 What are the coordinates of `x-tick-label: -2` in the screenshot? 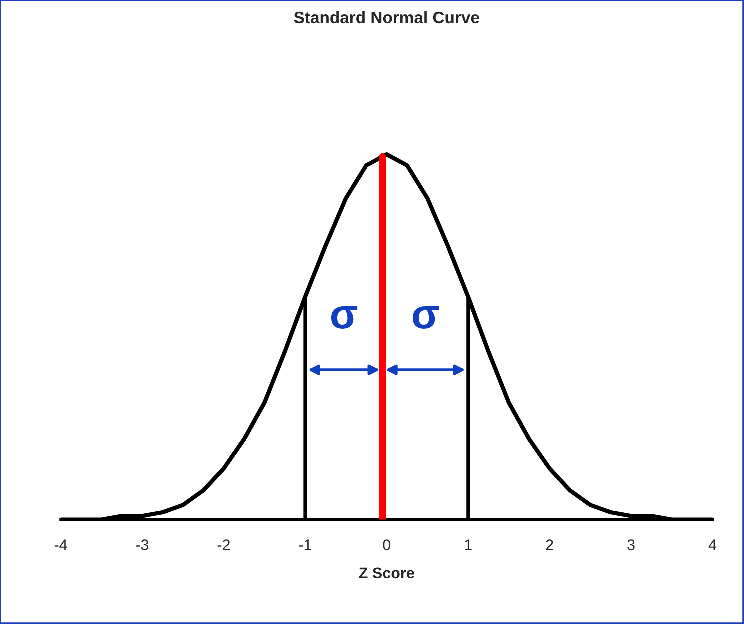 It's located at (224, 545).